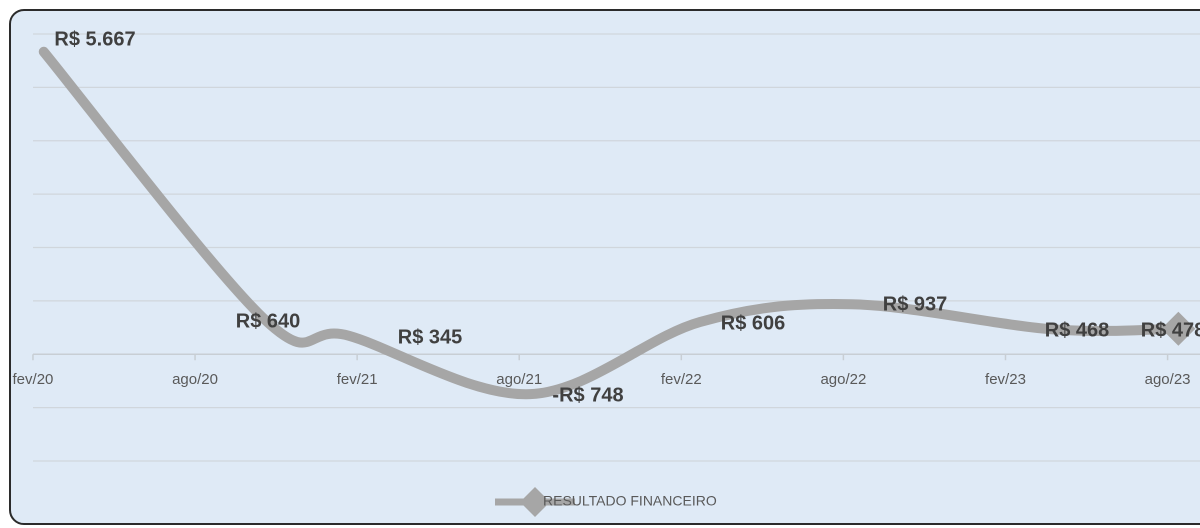  I want to click on x-tick-label: ago/21, so click(519, 379).